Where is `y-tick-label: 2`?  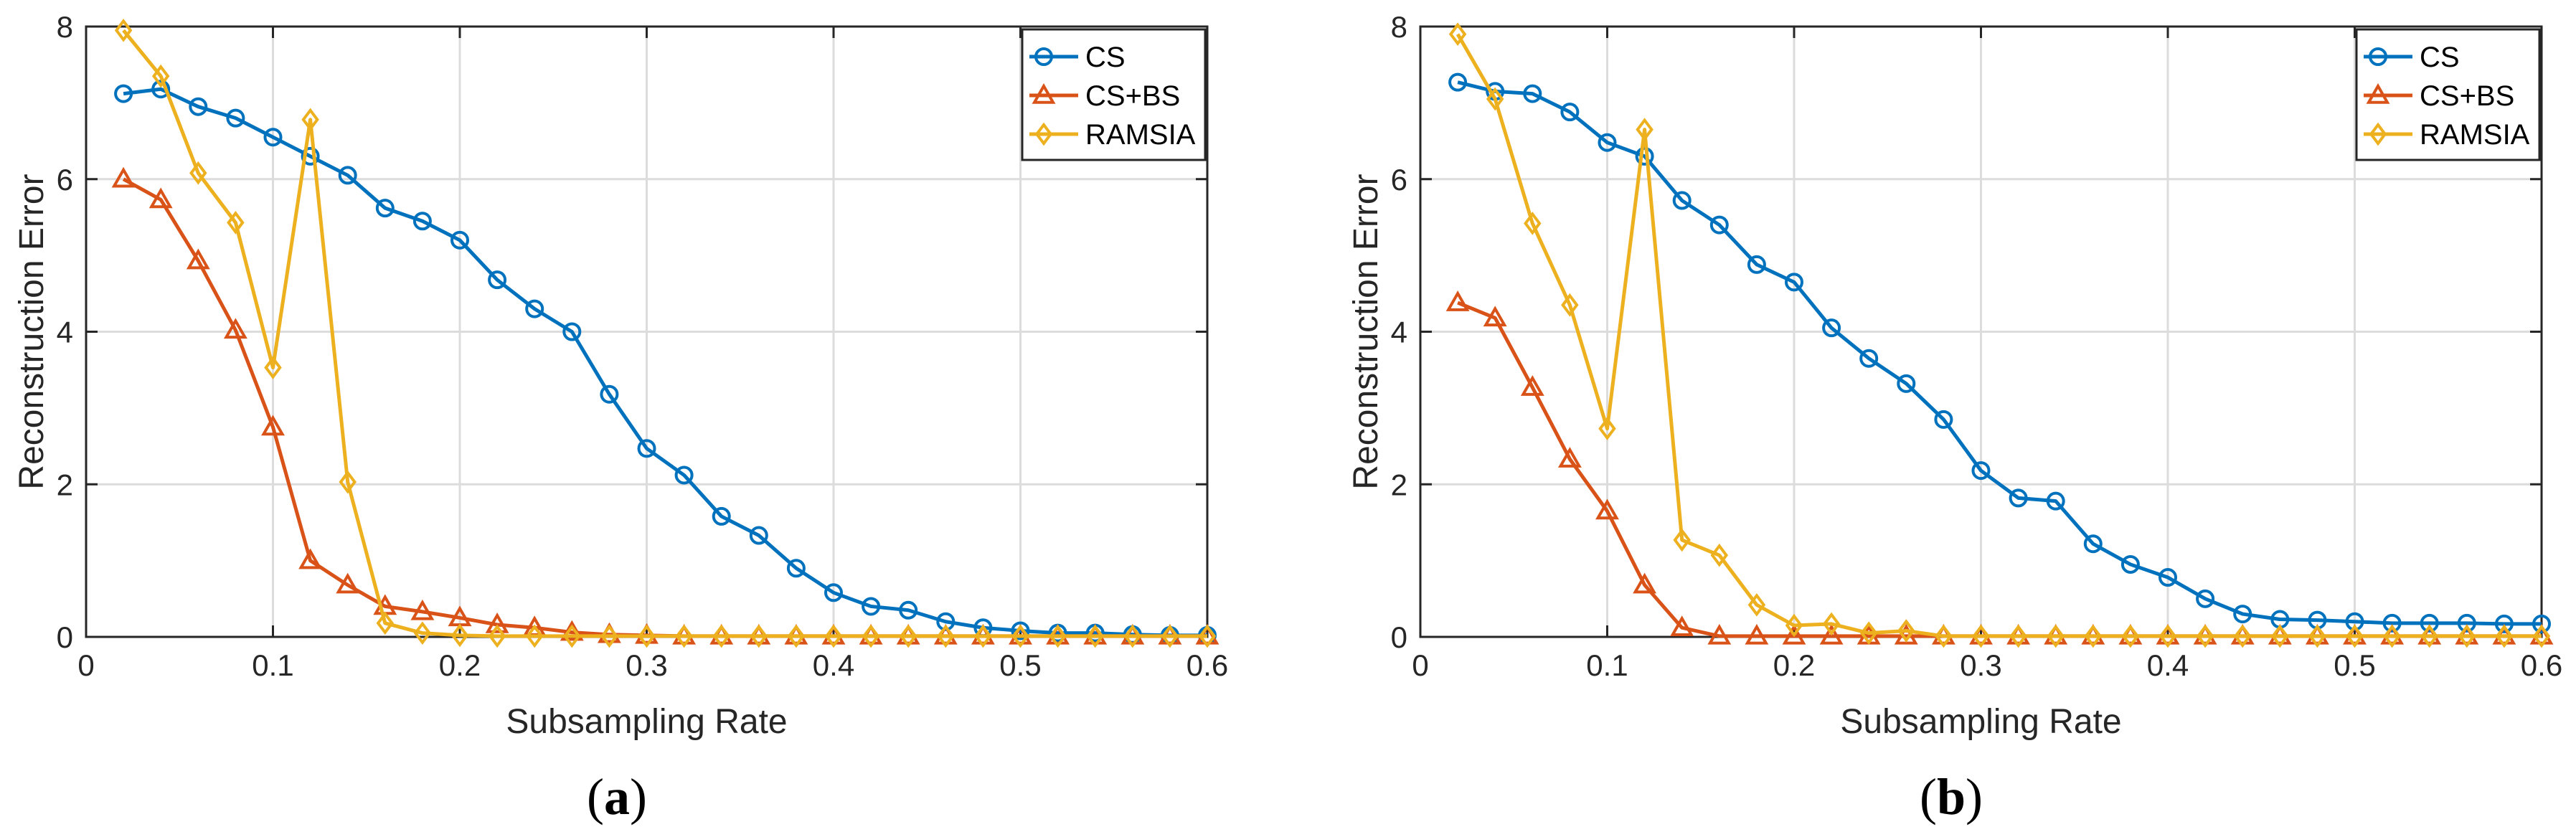
y-tick-label: 2 is located at coordinates (65, 484).